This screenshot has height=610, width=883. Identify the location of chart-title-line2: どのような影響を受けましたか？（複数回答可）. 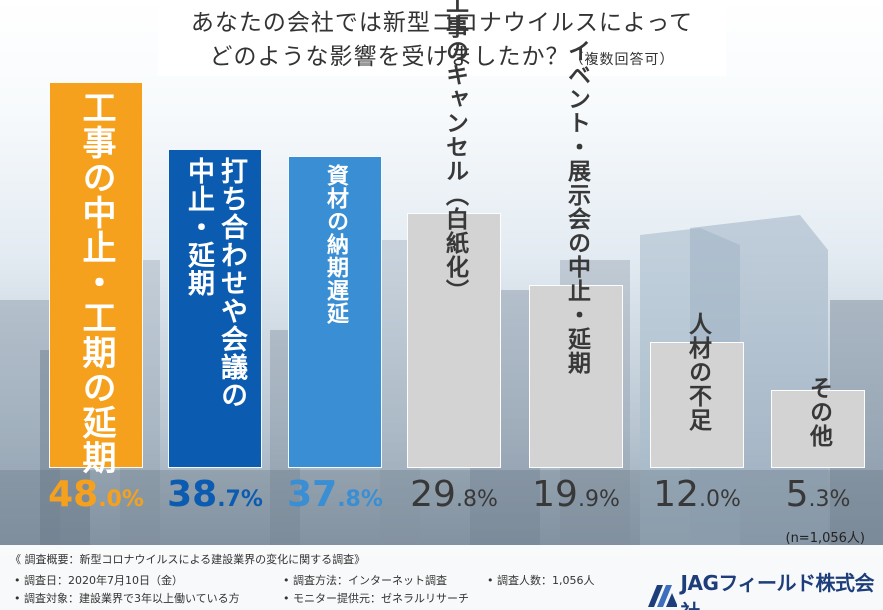
(442, 58).